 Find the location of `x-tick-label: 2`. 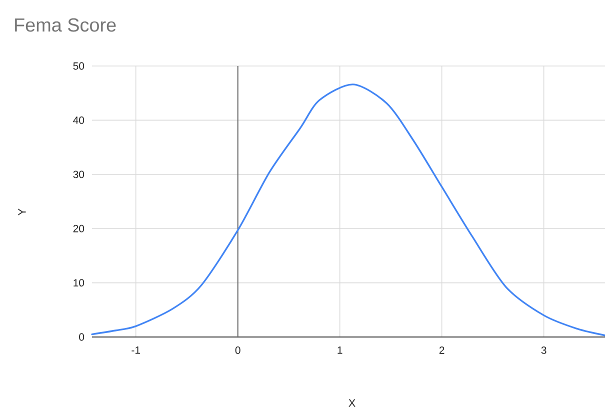

x-tick-label: 2 is located at coordinates (441, 350).